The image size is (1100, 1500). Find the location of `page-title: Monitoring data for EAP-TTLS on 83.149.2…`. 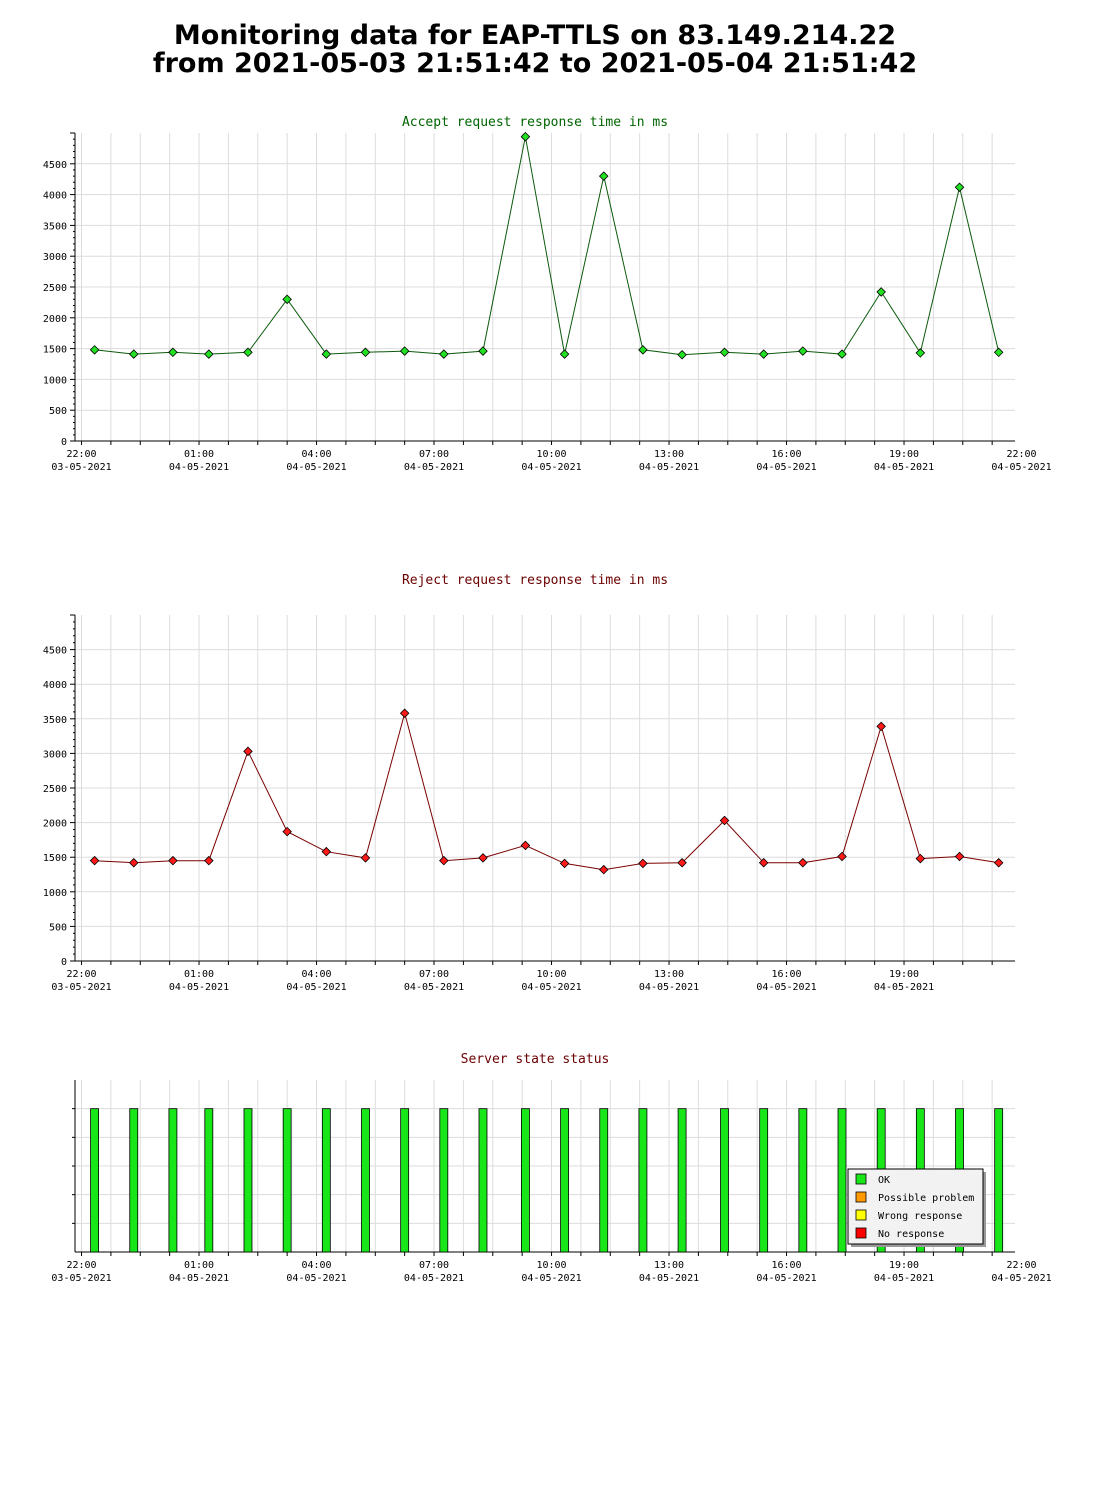

page-title: Monitoring data for EAP-TTLS on 83.149.2… is located at coordinates (535, 50).